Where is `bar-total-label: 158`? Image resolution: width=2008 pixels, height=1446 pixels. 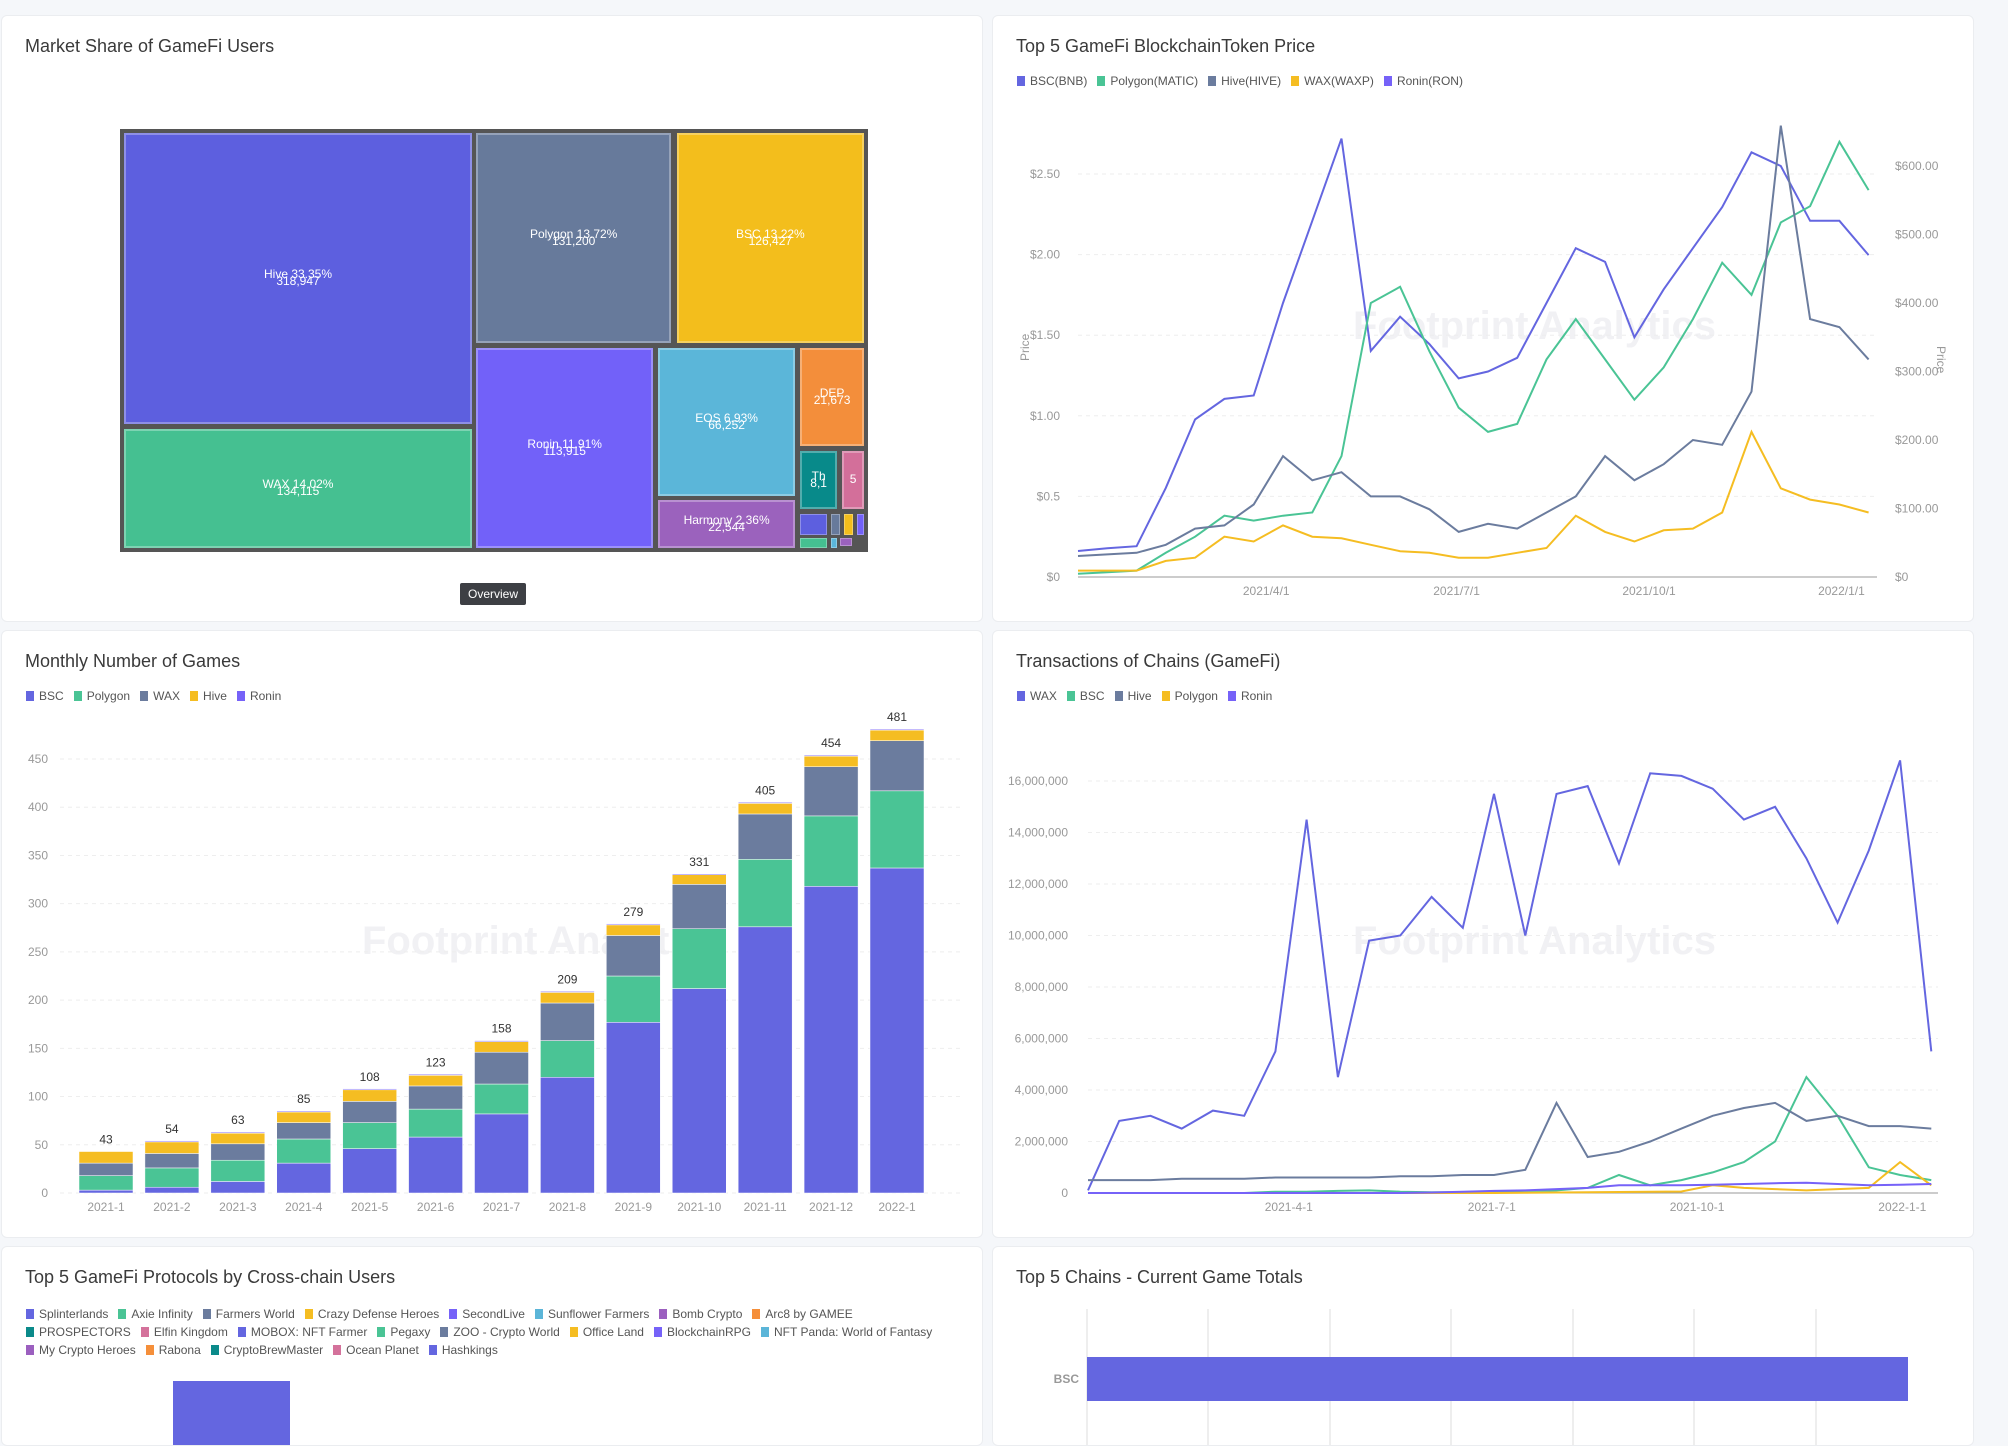
bar-total-label: 158 is located at coordinates (501, 1029).